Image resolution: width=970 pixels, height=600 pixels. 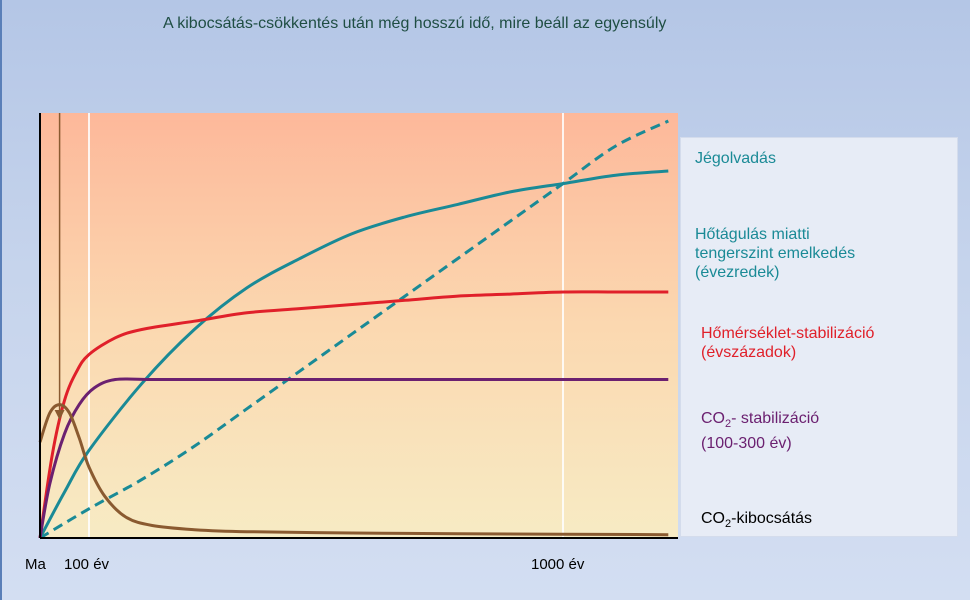 I want to click on legend-ice-melt-text: Jégolvadás, so click(x=735, y=158).